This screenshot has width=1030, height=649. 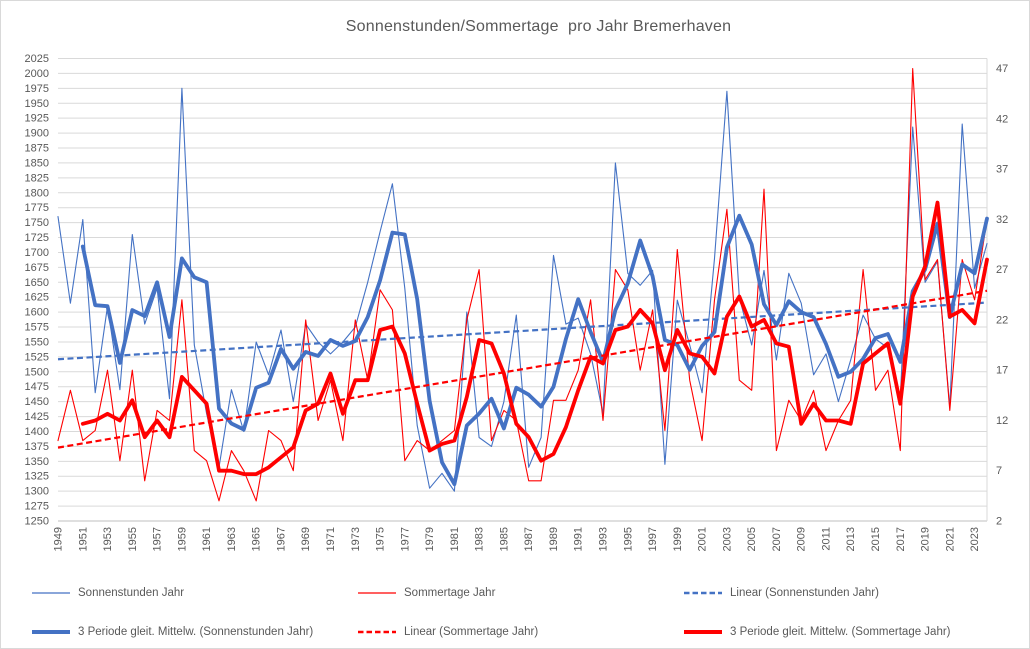 I want to click on x-axis-tick-label: 1969, so click(x=306, y=539).